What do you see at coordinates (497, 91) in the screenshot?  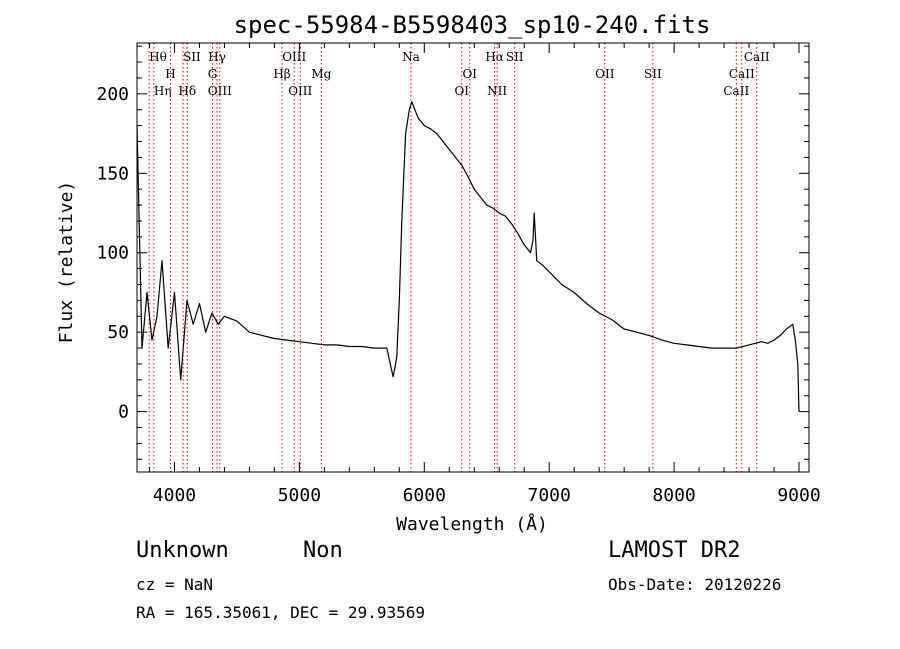 I see `line-marker-label: NII` at bounding box center [497, 91].